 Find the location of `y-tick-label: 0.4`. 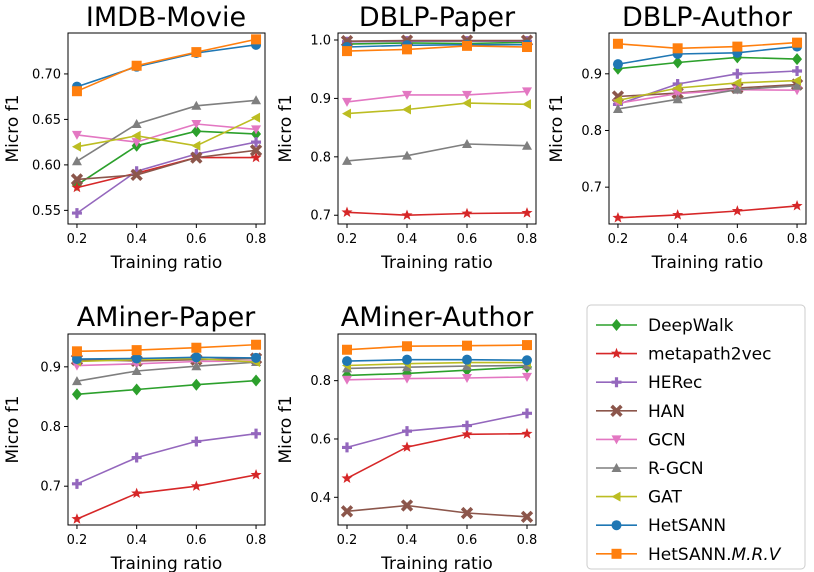

y-tick-label: 0.4 is located at coordinates (320, 498).